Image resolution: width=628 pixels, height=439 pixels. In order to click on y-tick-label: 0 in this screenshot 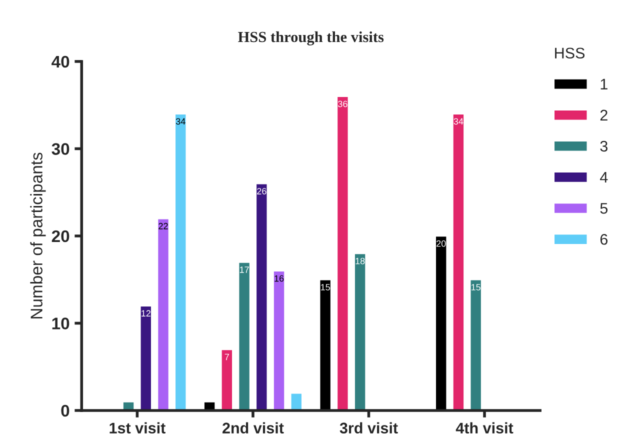, I will do `click(65, 410)`.